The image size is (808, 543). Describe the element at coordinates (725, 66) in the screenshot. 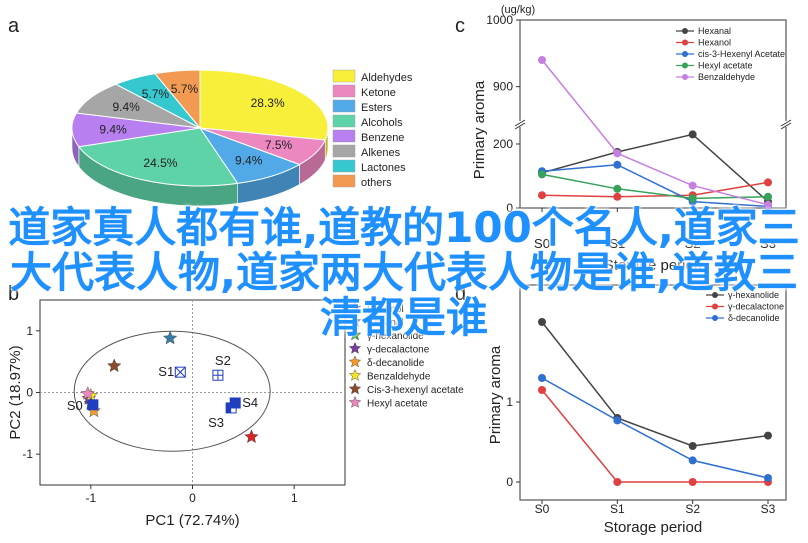

I see `panel-c-legend-label: Hexyl acetate` at that location.